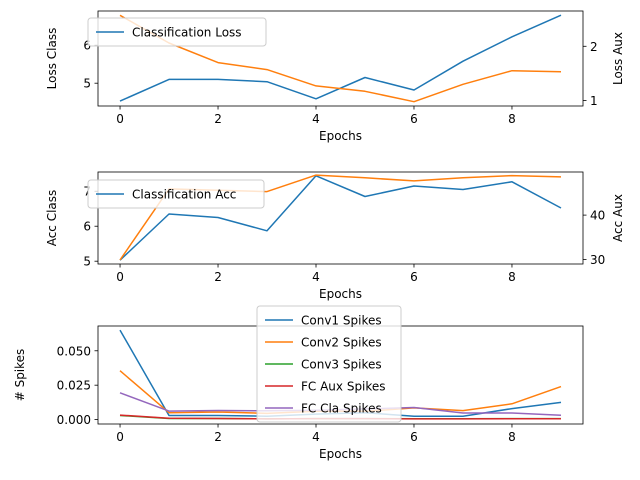 This screenshot has width=640, height=480. I want to click on y2-tick-label: 40, so click(597, 216).